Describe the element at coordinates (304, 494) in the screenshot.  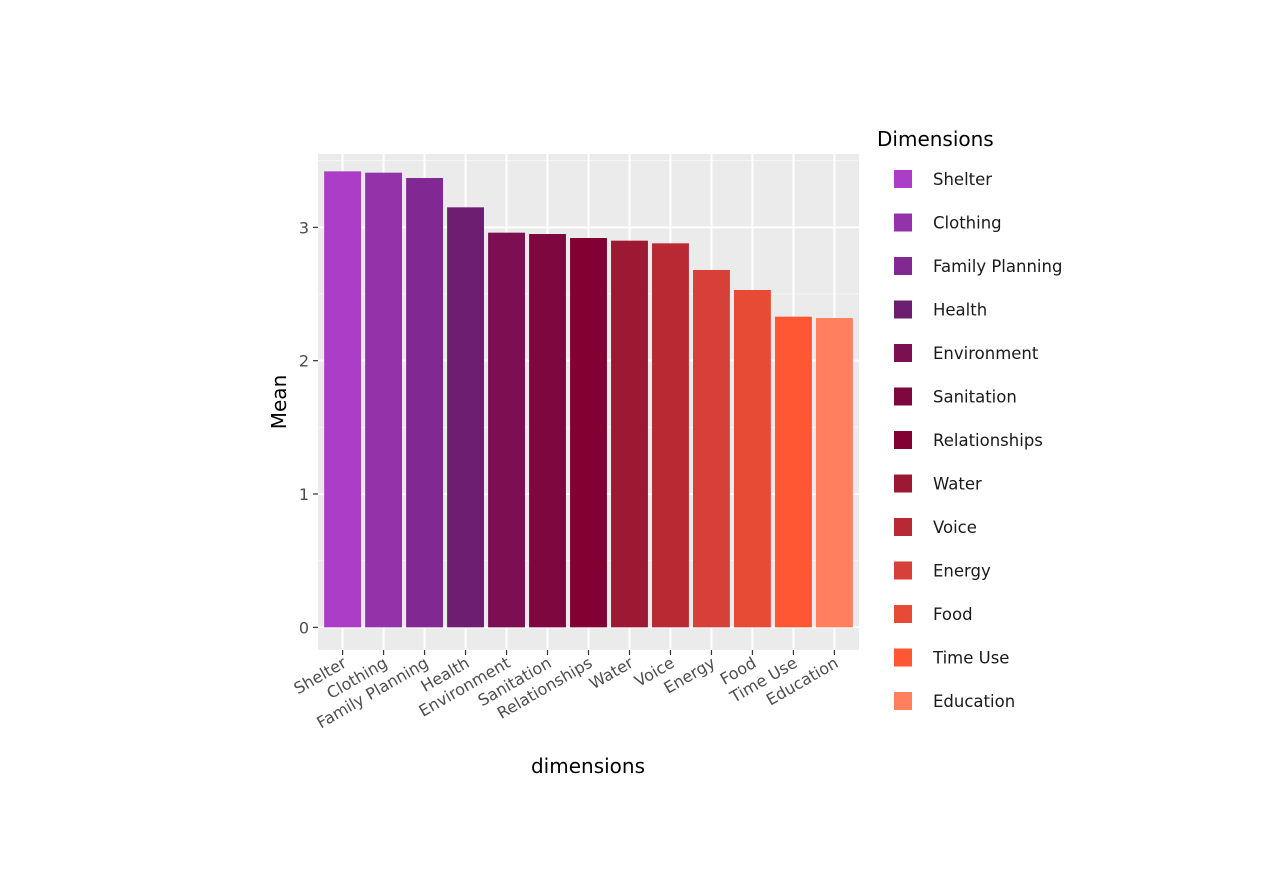
I see `y-tick-label: 1` at that location.